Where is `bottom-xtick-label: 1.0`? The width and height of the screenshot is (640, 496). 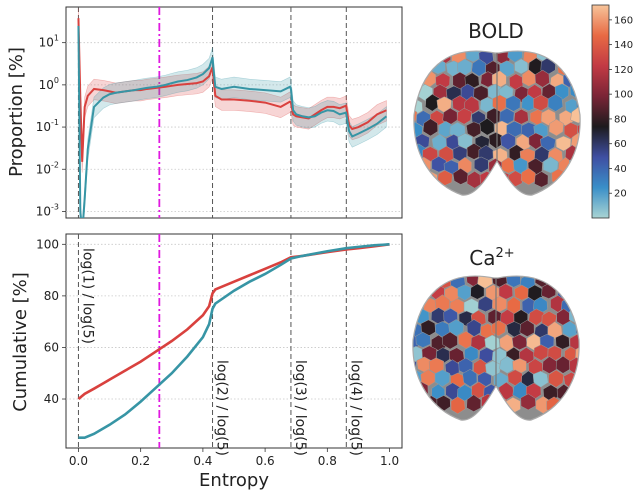 bottom-xtick-label: 1.0 is located at coordinates (389, 461).